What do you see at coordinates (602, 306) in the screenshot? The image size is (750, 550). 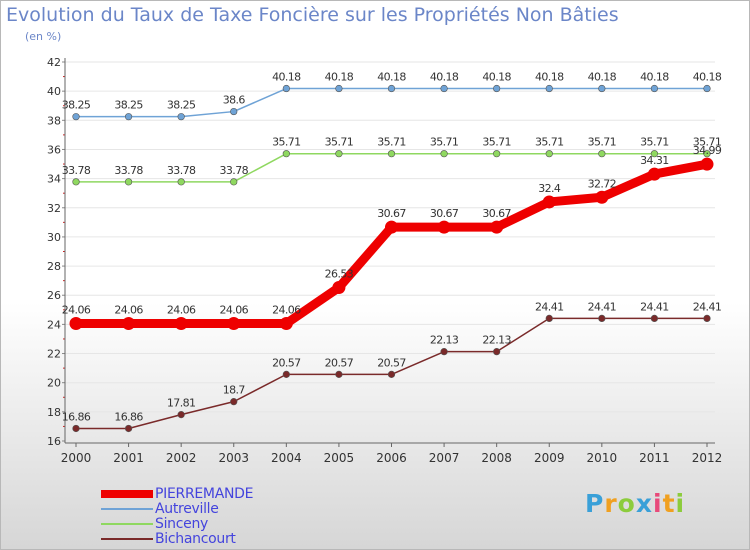 I see `data-label-bichancourt: 24.41` at bounding box center [602, 306].